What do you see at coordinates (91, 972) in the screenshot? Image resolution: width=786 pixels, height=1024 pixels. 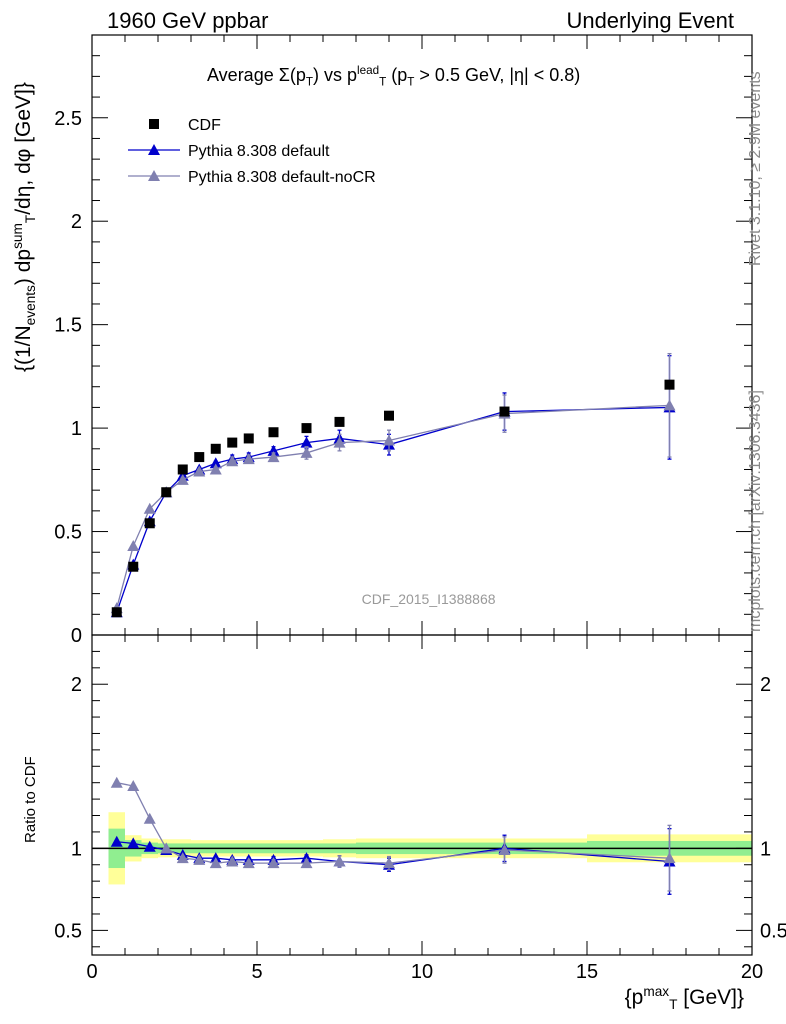 I see `x-tick-label: 0` at bounding box center [91, 972].